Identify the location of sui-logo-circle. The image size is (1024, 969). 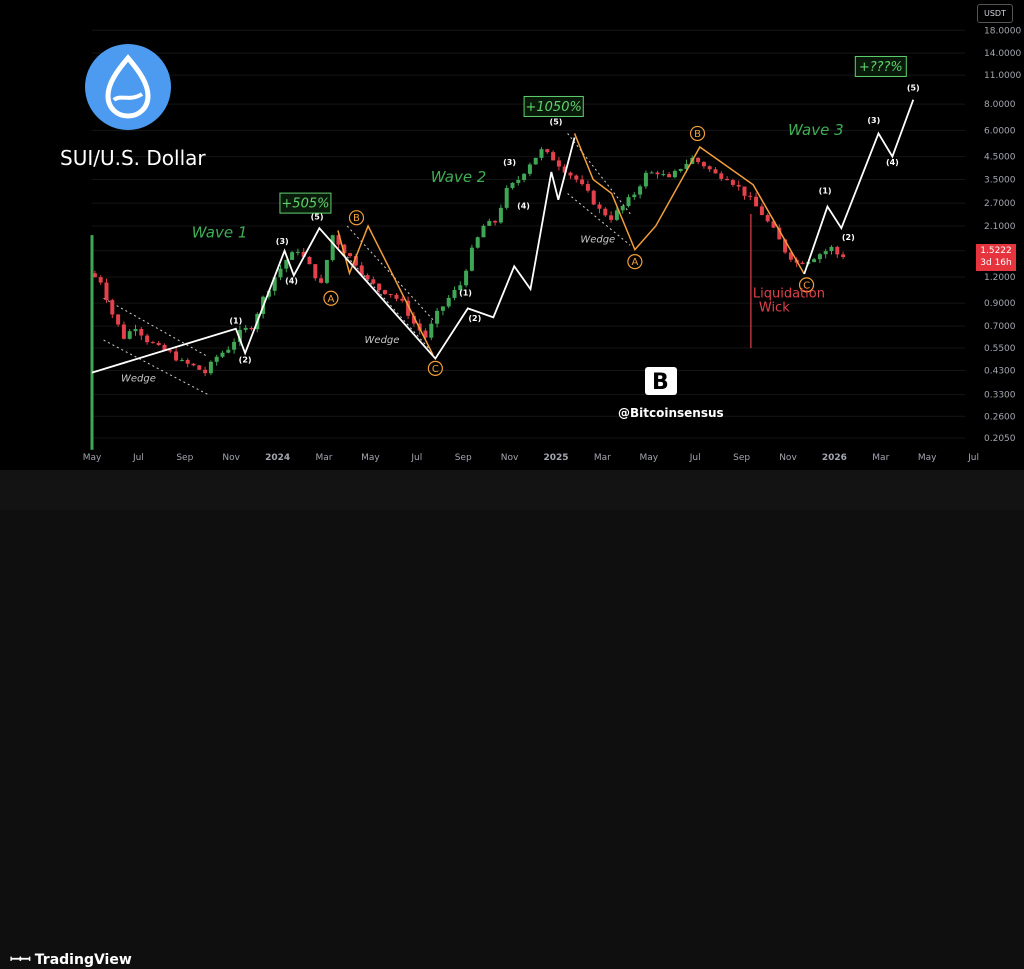
(128, 87).